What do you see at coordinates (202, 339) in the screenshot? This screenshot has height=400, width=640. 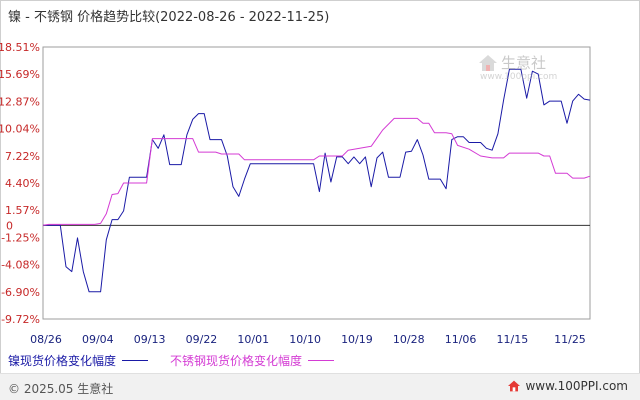 I see `x-tick-label: 09/22` at bounding box center [202, 339].